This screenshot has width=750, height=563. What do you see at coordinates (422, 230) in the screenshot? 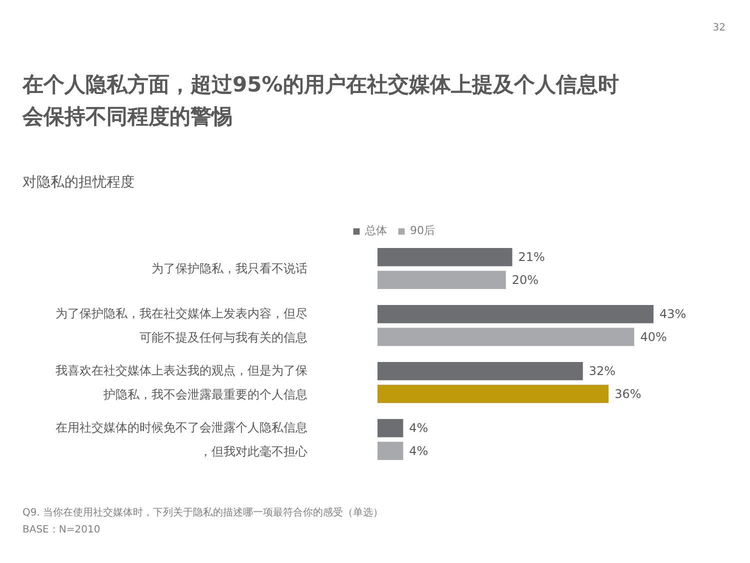
I see `legend-label: 90后` at bounding box center [422, 230].